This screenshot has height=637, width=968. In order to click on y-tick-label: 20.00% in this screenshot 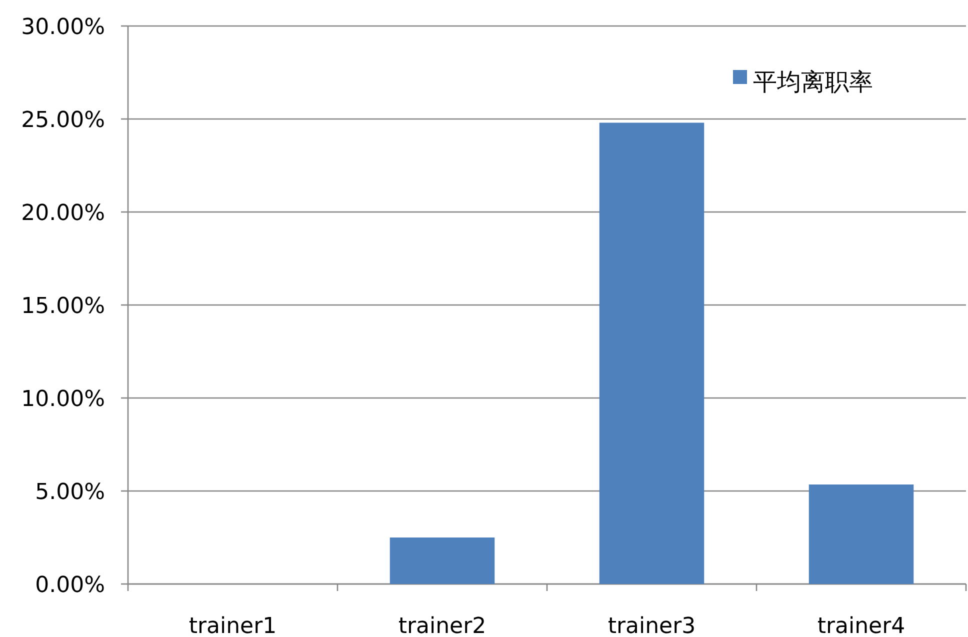, I will do `click(63, 213)`.